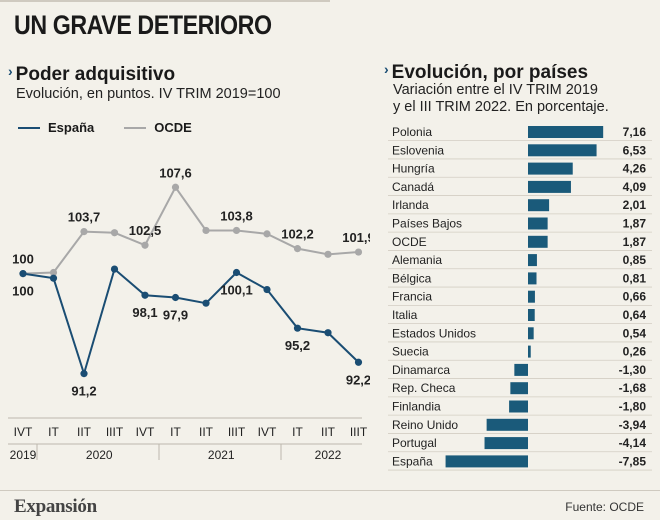  Describe the element at coordinates (412, 278) in the screenshot. I see `category-label: Bélgica` at that location.